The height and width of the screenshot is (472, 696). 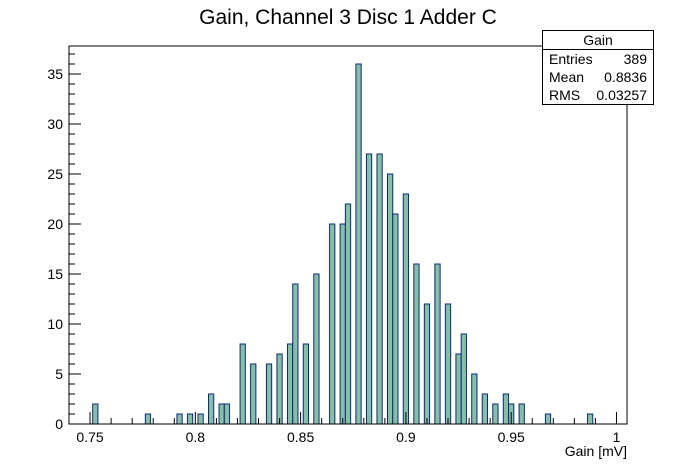 What do you see at coordinates (55, 274) in the screenshot?
I see `y-tick-label: 15` at bounding box center [55, 274].